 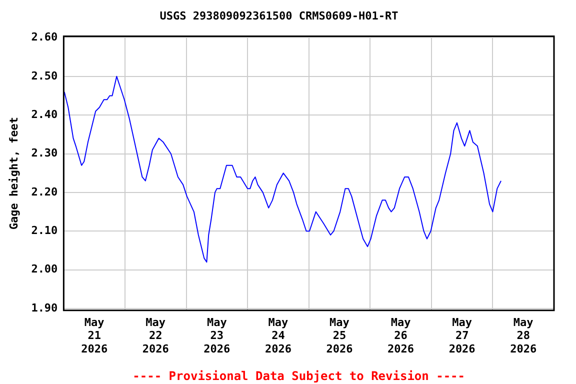 What do you see at coordinates (401, 336) in the screenshot?
I see `x-tick-label: May 26 2026` at bounding box center [401, 336].